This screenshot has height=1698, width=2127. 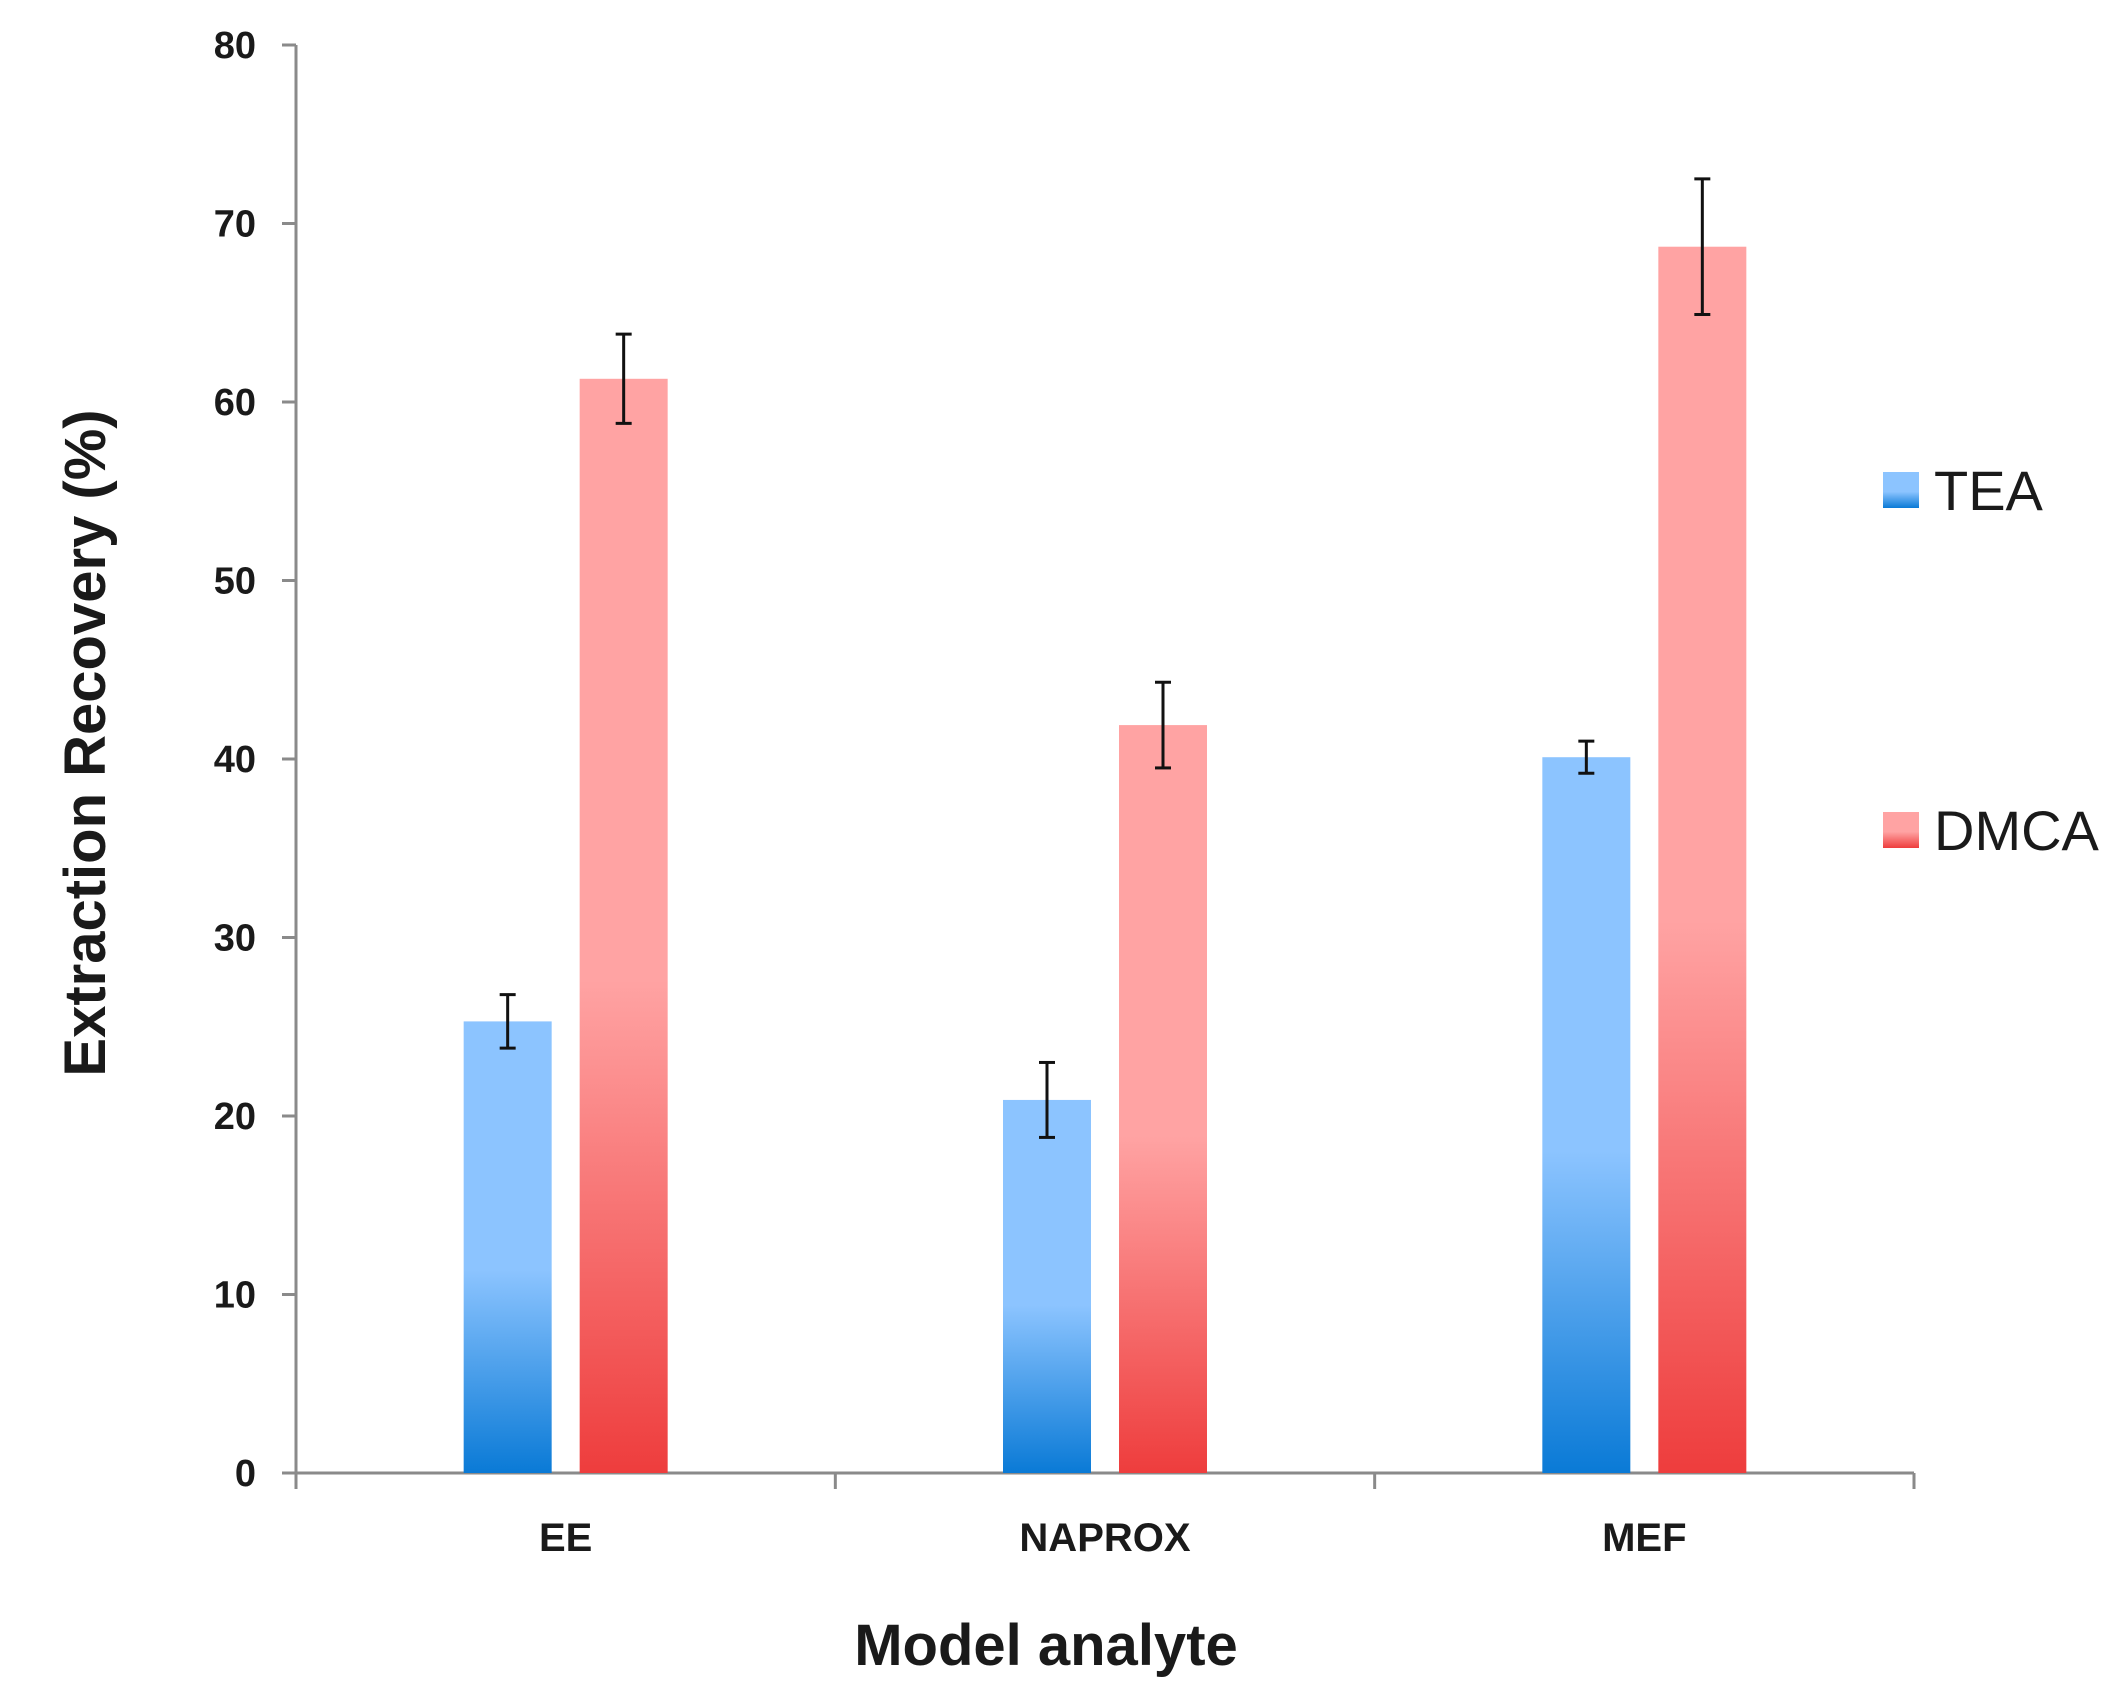 What do you see at coordinates (1163, 1099) in the screenshot?
I see `bar-dmca-naprox` at bounding box center [1163, 1099].